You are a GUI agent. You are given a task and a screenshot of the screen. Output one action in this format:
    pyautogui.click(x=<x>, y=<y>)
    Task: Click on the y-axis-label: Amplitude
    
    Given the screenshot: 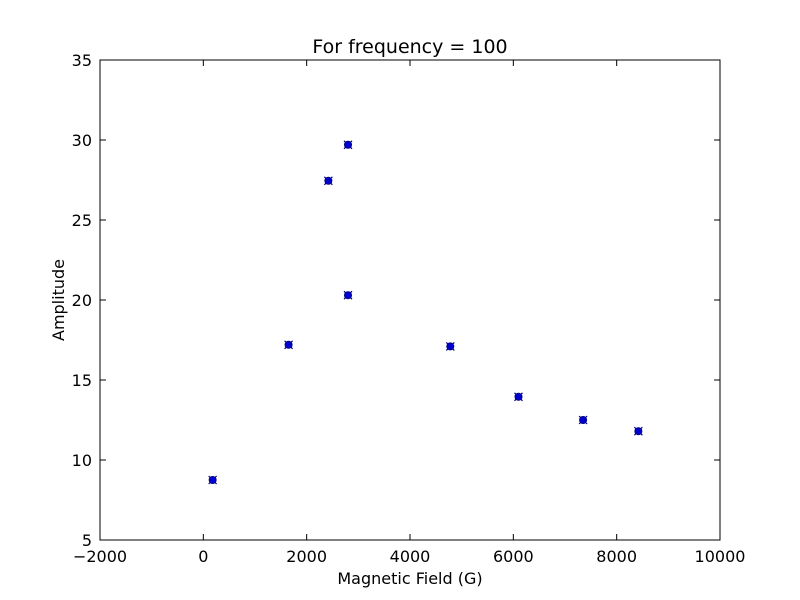 What is the action you would take?
    pyautogui.click(x=58, y=300)
    